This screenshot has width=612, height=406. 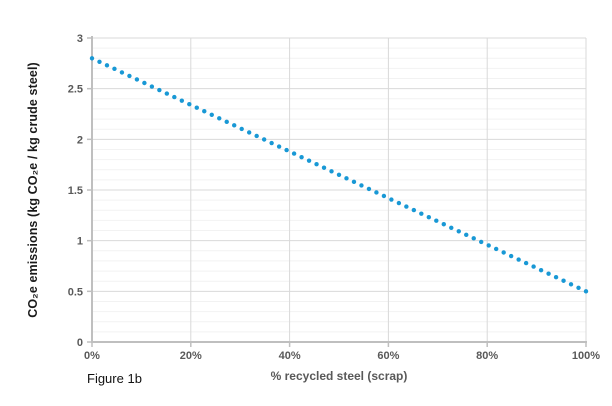 I want to click on x-tick-label: 80%, so click(x=487, y=356).